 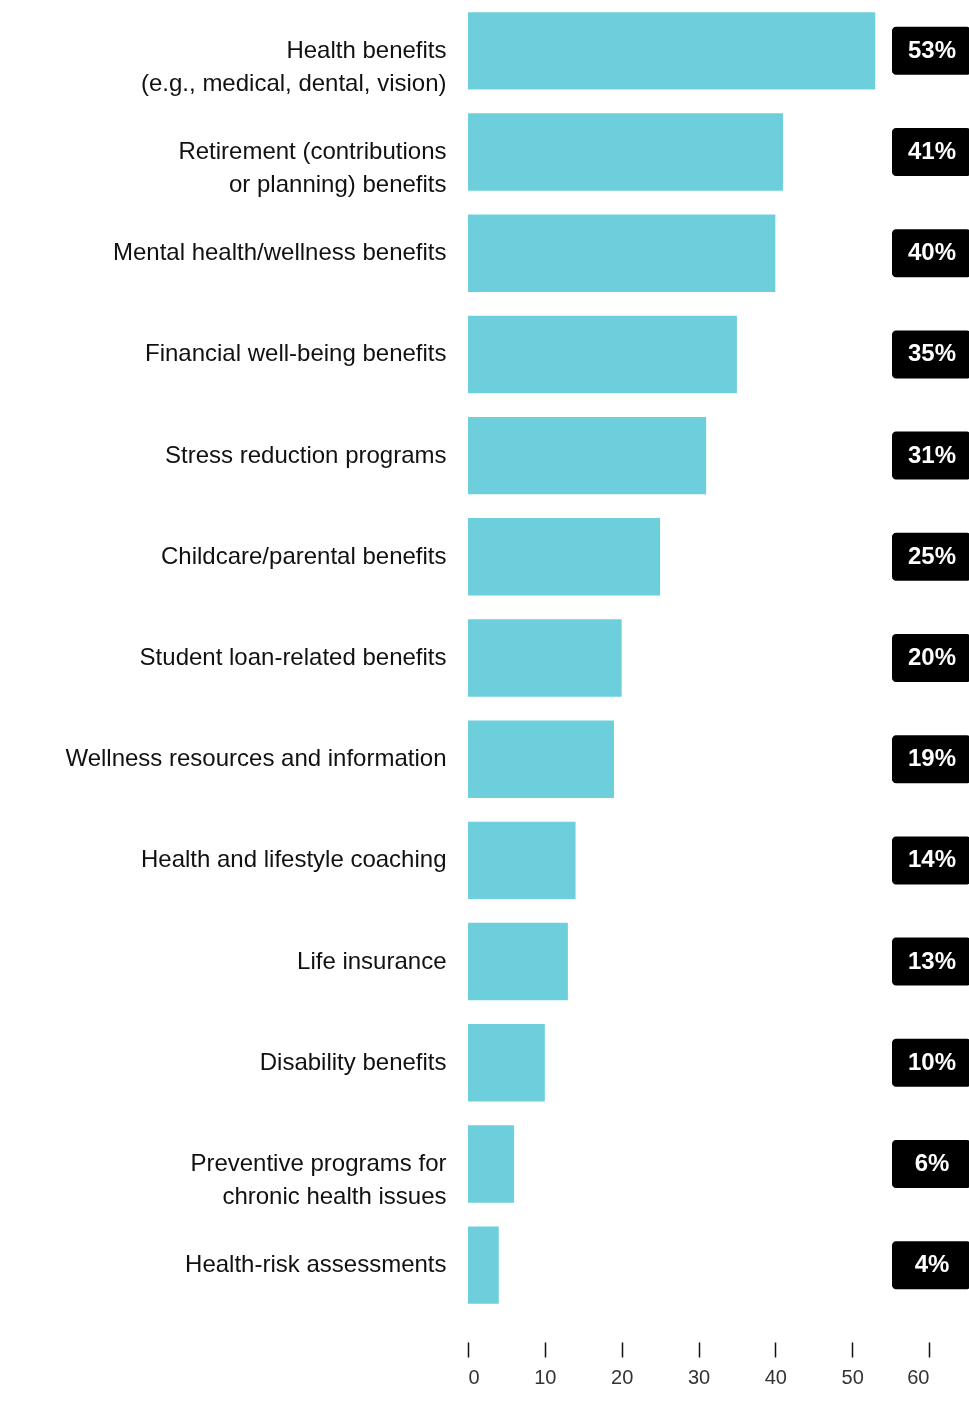 I want to click on y-tick-label: Mental health/wellness benefits, so click(x=279, y=252).